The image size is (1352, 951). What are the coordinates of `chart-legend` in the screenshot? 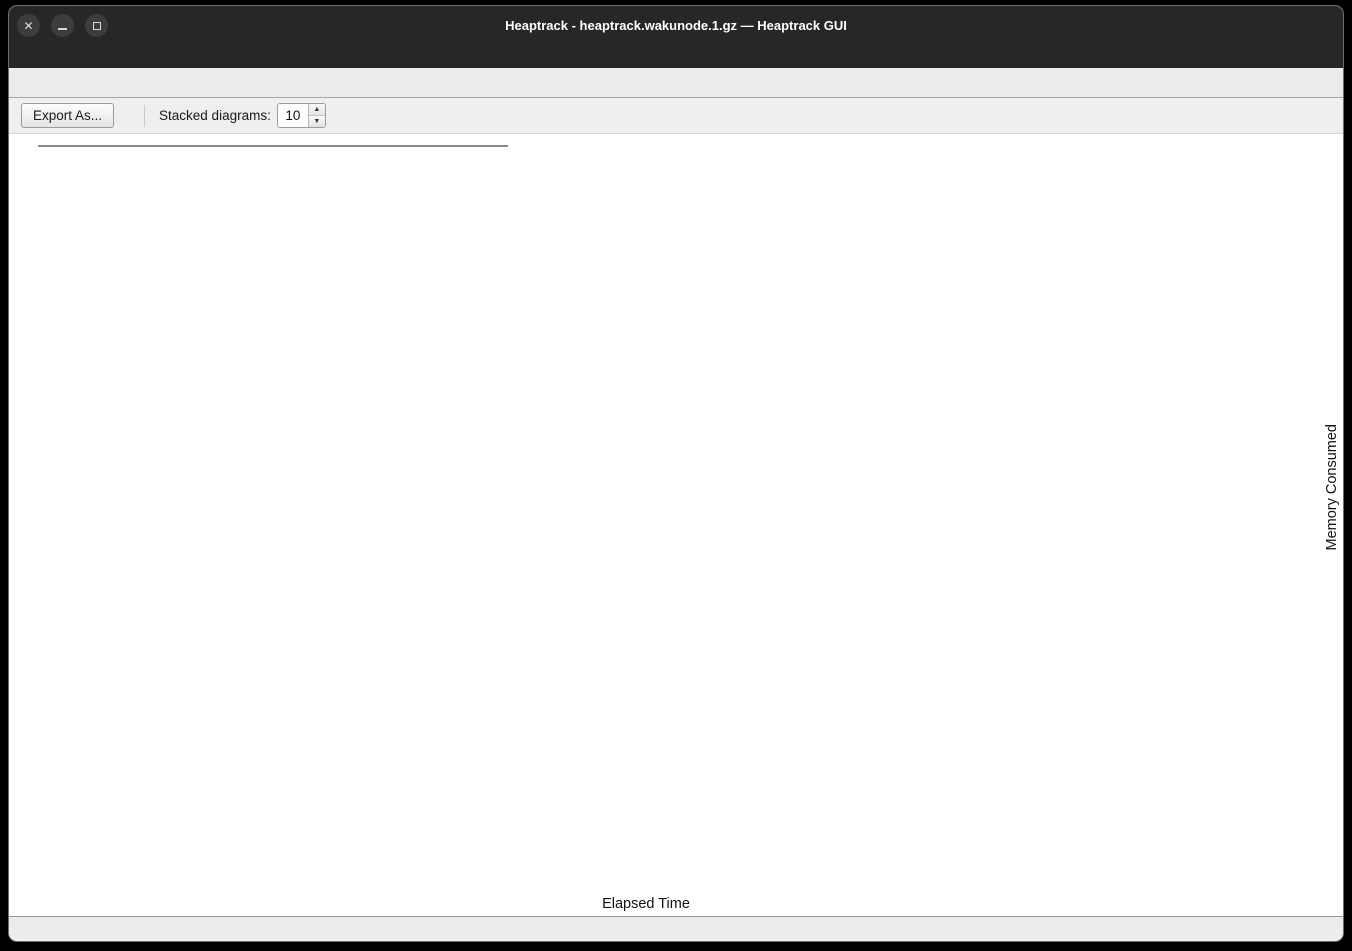 It's located at (273, 146).